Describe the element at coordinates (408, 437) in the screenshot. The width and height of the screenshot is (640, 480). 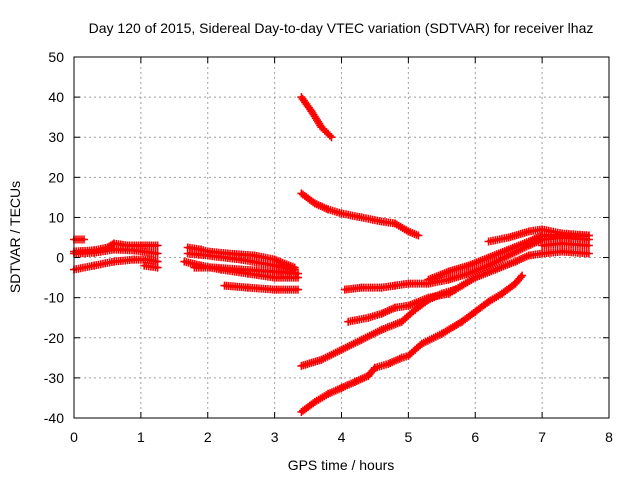
I see `x-tick-label: 5` at that location.